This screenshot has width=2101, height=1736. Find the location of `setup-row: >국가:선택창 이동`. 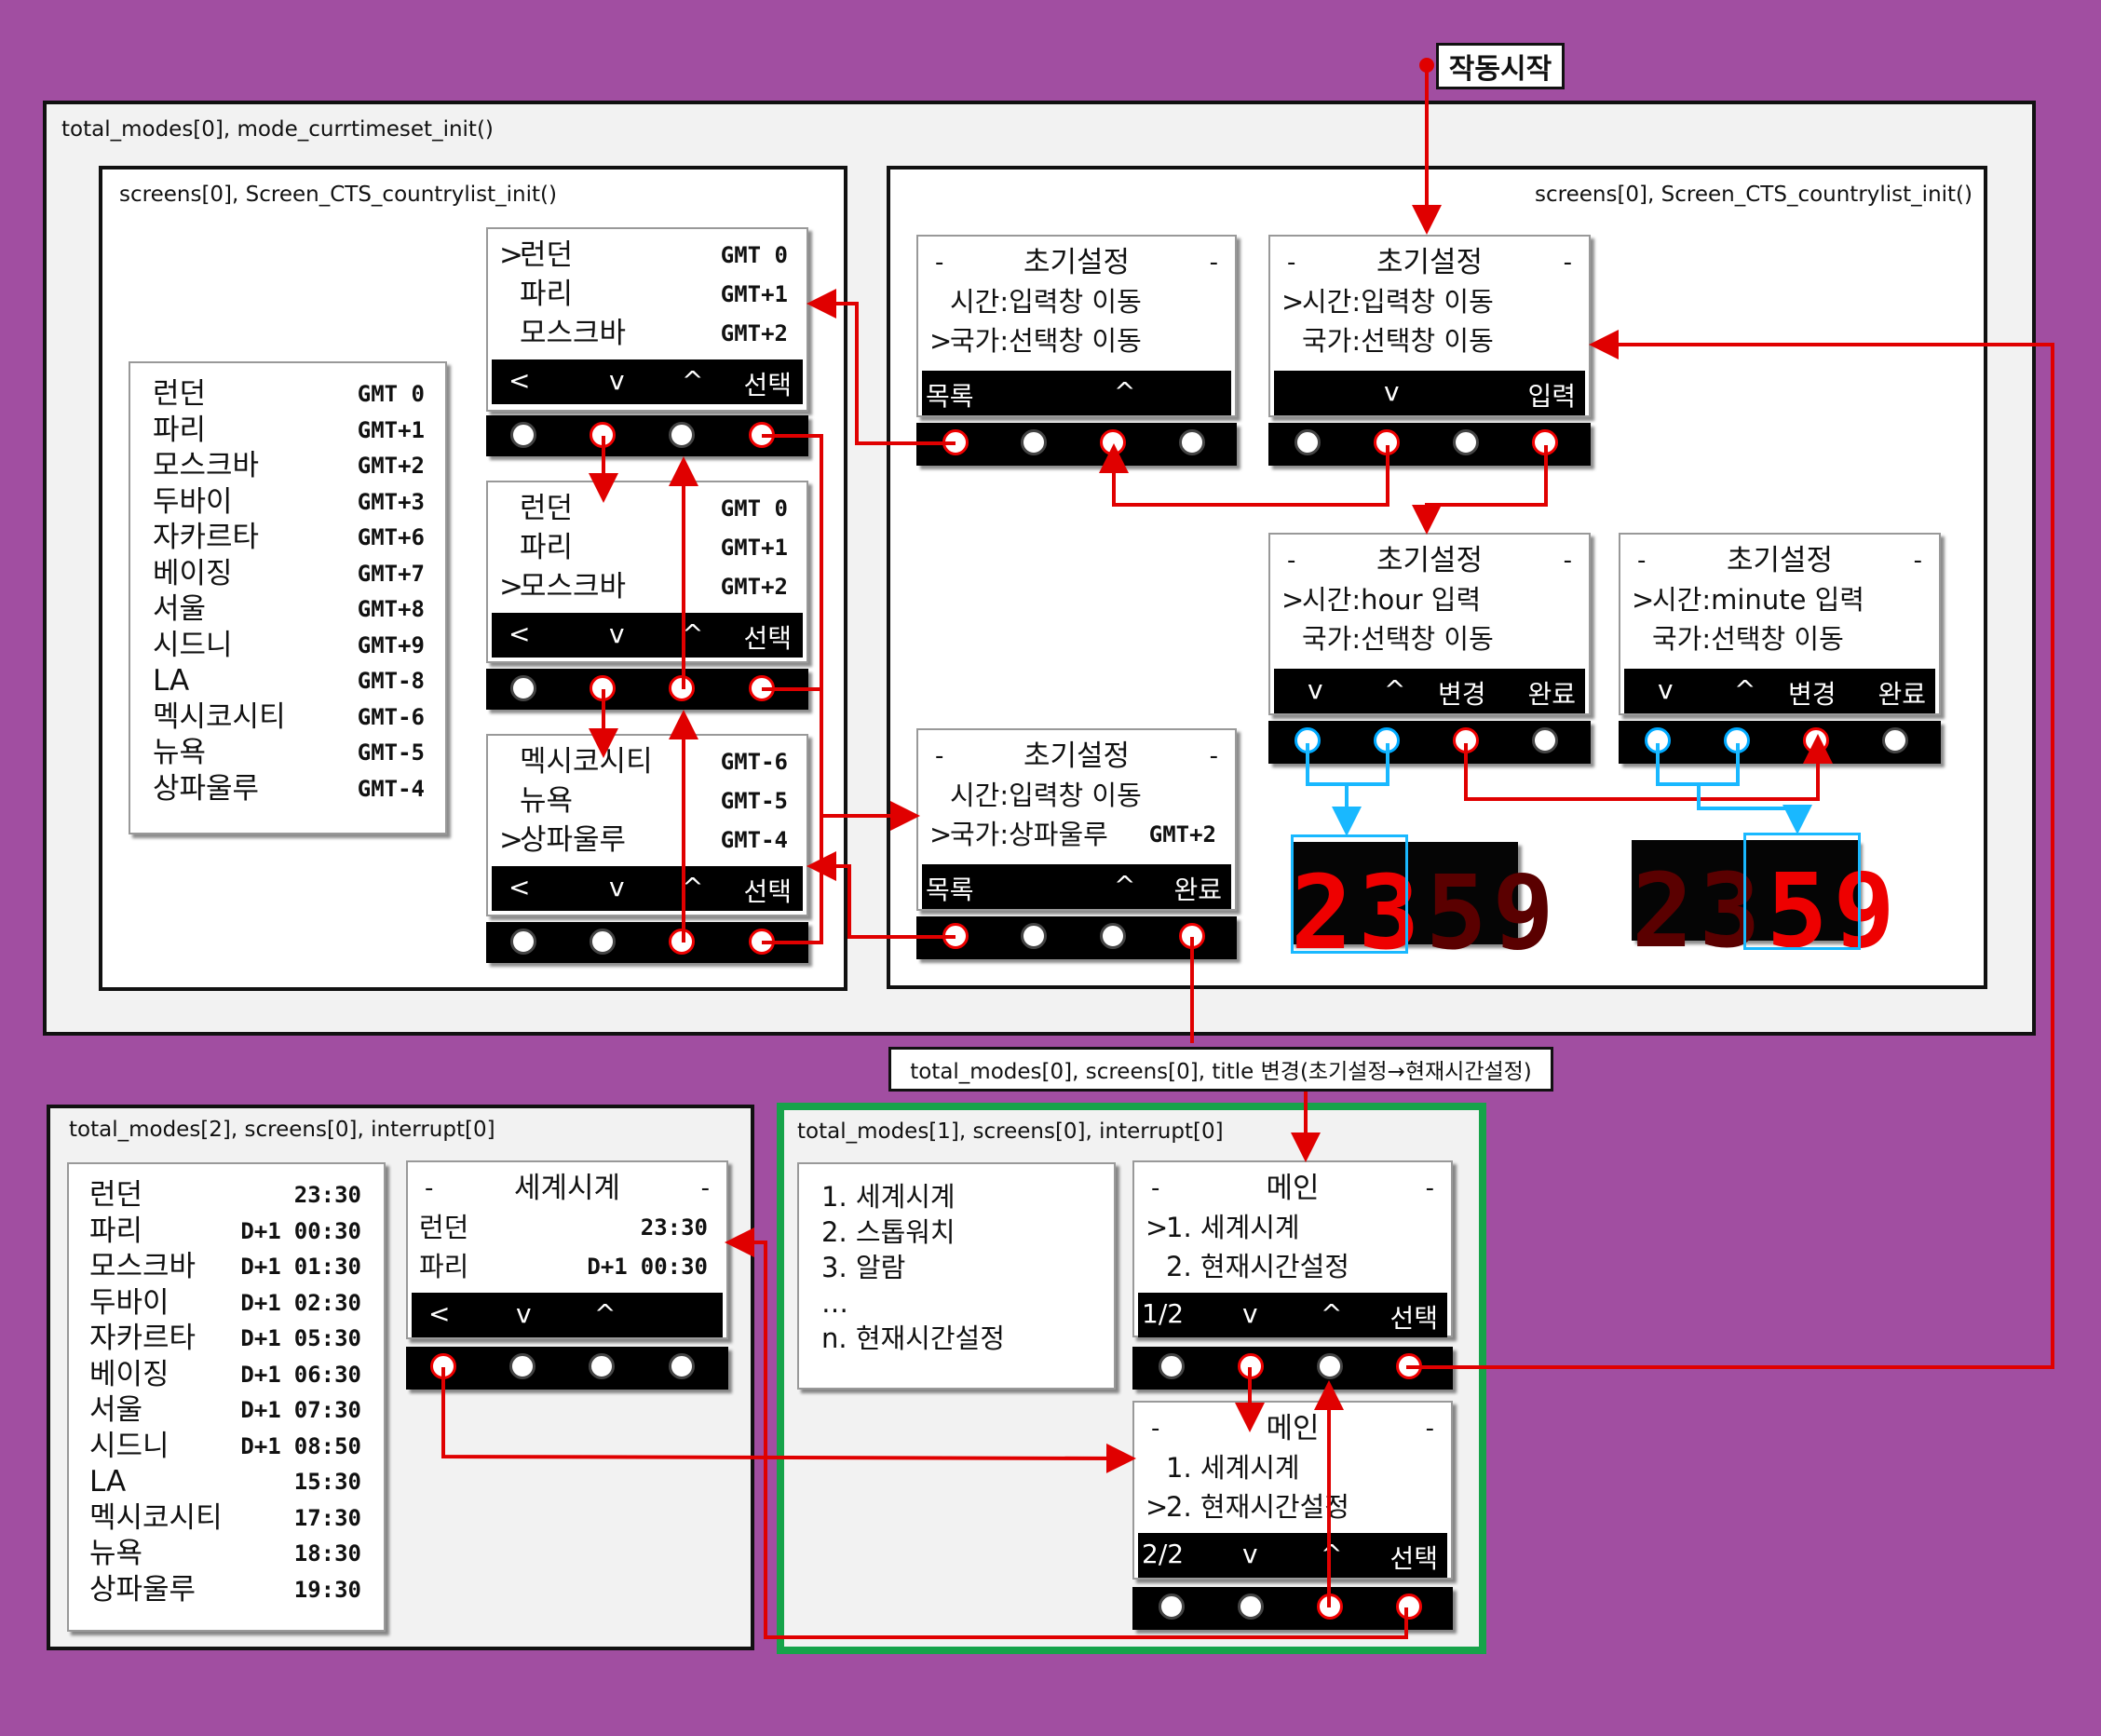

setup-row: >국가:선택창 이동 is located at coordinates (1076, 340).